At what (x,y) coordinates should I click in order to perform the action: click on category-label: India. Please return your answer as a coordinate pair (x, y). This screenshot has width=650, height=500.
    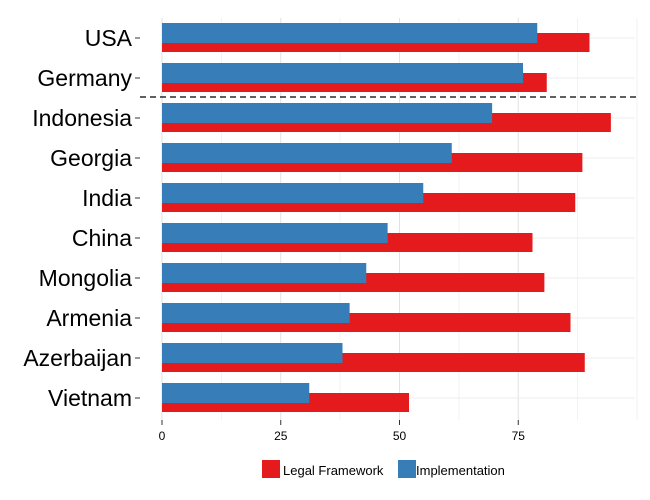
    Looking at the image, I should click on (107, 198).